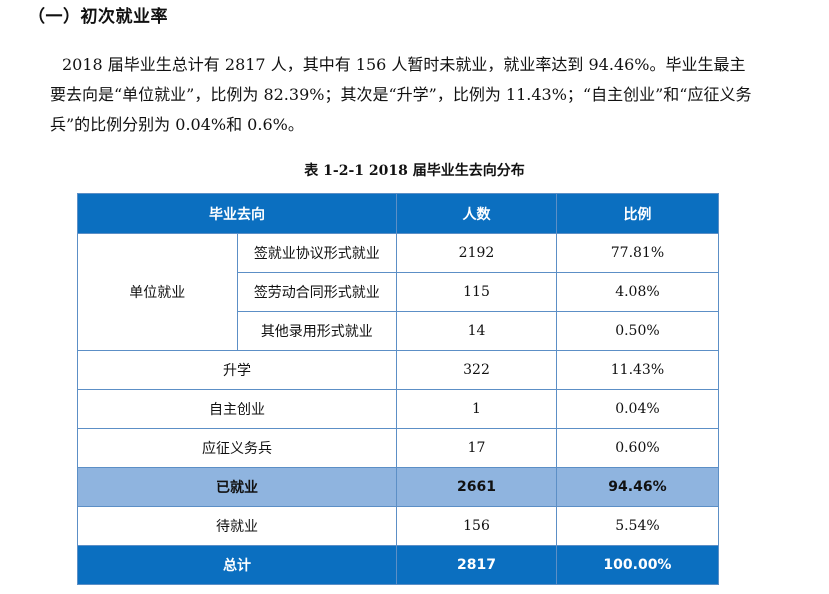 This screenshot has height=594, width=829. I want to click on table-caption: 表 1-2-1 2018 届毕业生去向分布, so click(414, 171).